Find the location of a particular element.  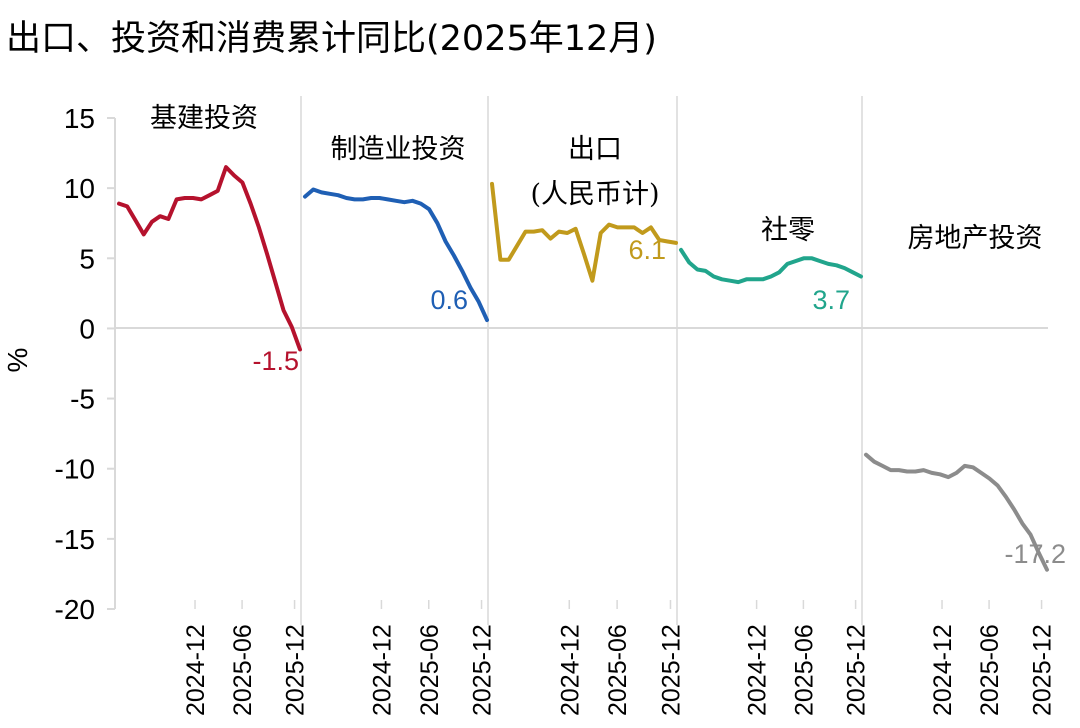

y-tick-label: -10 is located at coordinates (75, 469).